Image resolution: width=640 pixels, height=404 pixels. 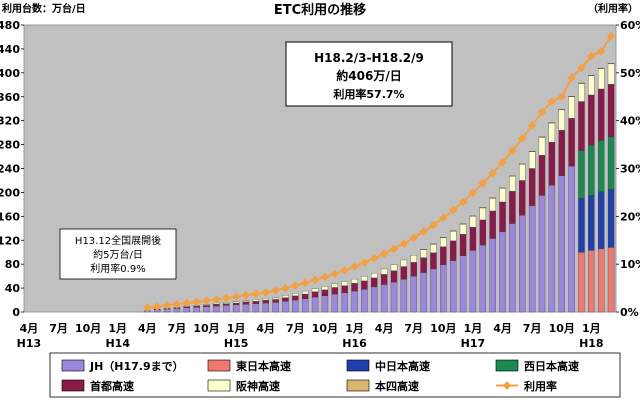 What do you see at coordinates (502, 328) in the screenshot?
I see `x-month-label-16: 4月` at bounding box center [502, 328].